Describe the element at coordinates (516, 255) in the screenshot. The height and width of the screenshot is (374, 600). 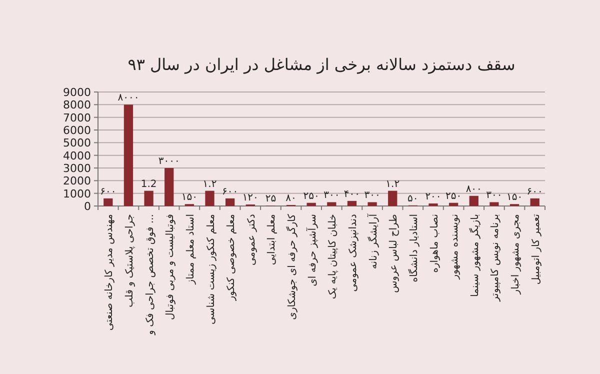
I see `x-tick-label: مجری مشهور اخبار` at that location.